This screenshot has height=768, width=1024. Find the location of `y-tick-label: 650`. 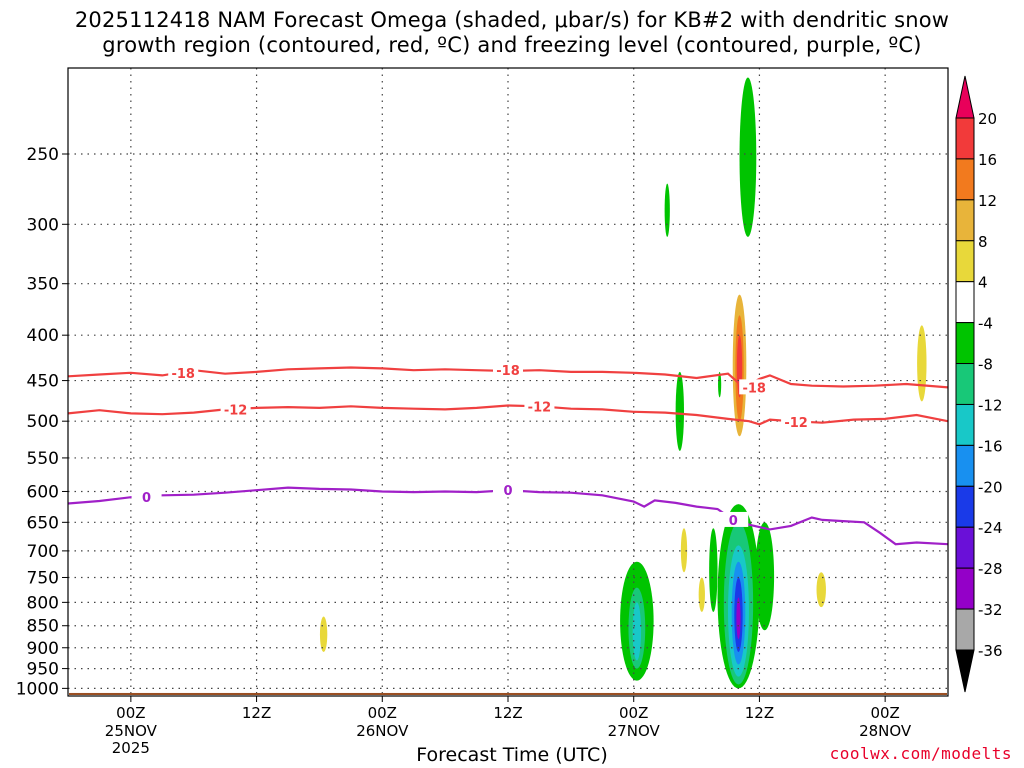

y-tick-label: 650 is located at coordinates (43, 523).